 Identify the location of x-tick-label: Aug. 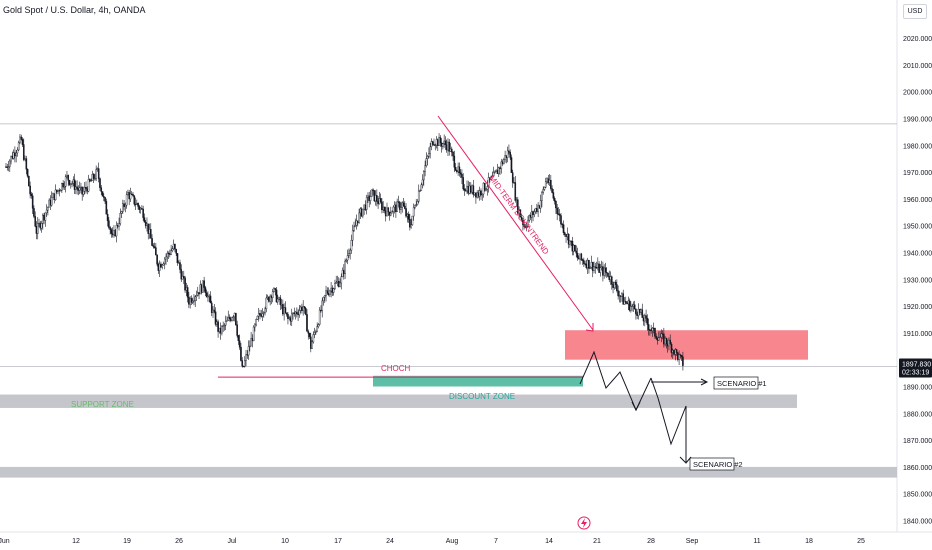
(452, 541).